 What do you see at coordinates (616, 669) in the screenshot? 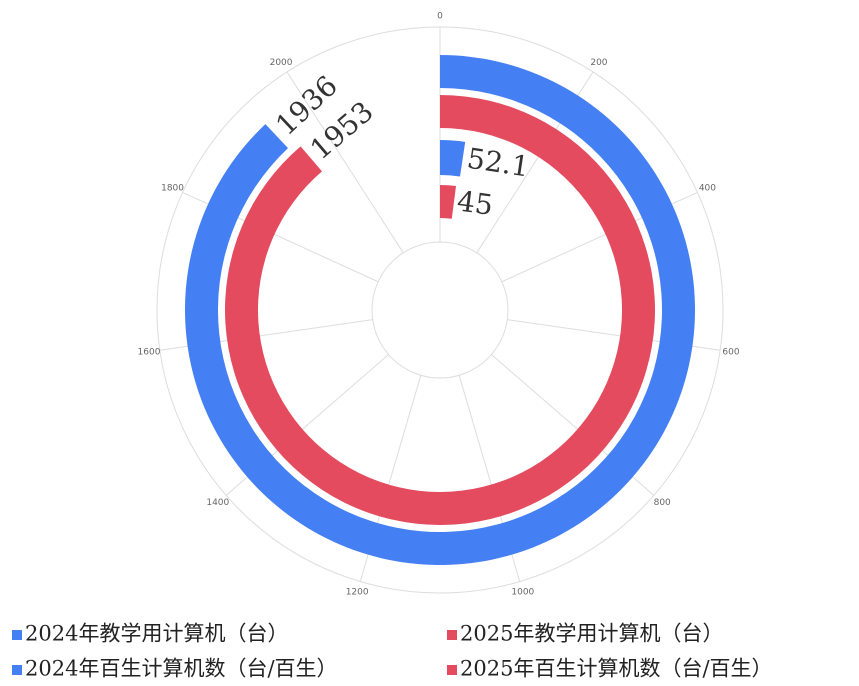
I see `legend-label: 2025年百生计算机数（台/百生）` at bounding box center [616, 669].